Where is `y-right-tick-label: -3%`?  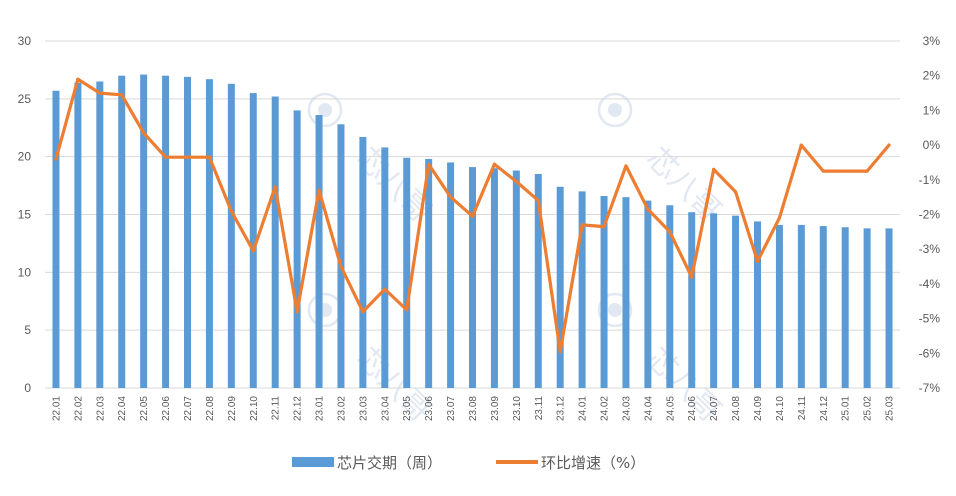 y-right-tick-label: -3% is located at coordinates (930, 249).